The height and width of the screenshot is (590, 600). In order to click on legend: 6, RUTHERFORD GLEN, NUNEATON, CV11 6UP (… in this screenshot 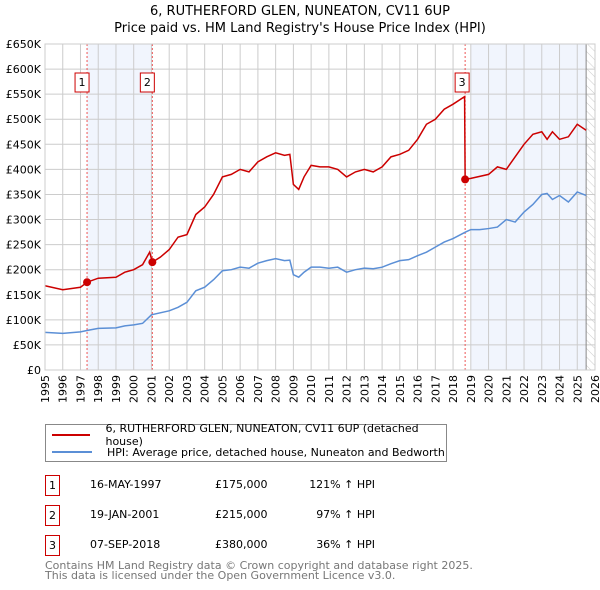, I will do `click(246, 442)`.